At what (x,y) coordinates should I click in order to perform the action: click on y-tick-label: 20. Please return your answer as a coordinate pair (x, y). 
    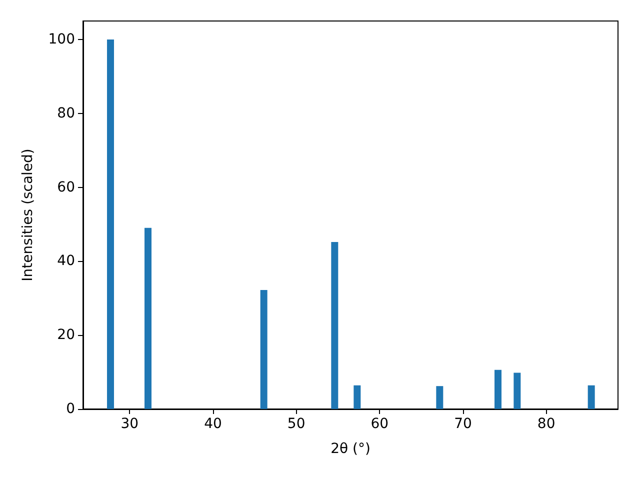
    Looking at the image, I should click on (66, 335).